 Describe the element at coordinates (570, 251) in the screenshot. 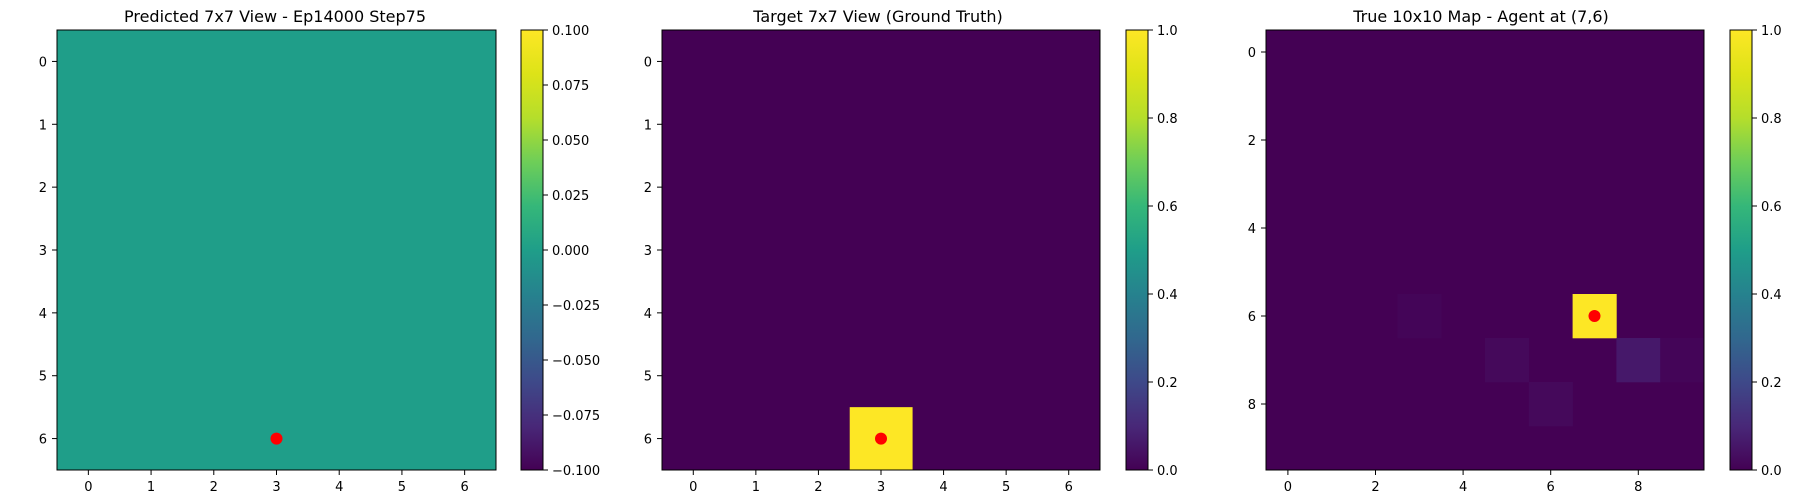

I see `colorbar-tick-label: 0.000` at that location.